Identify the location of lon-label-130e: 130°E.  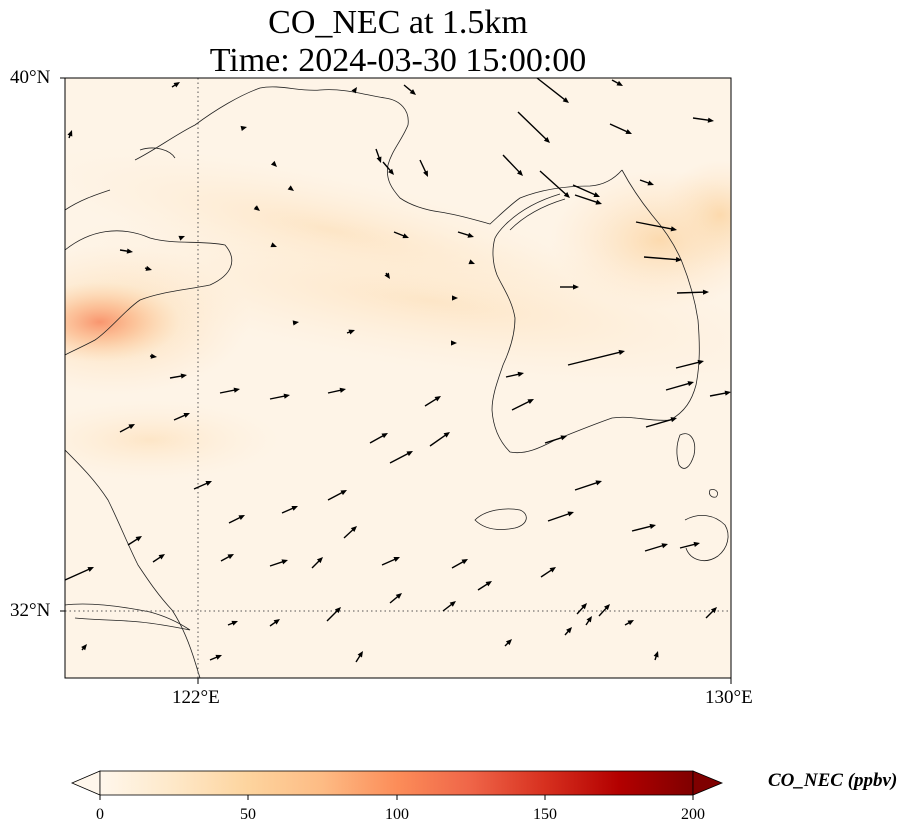
(729, 697).